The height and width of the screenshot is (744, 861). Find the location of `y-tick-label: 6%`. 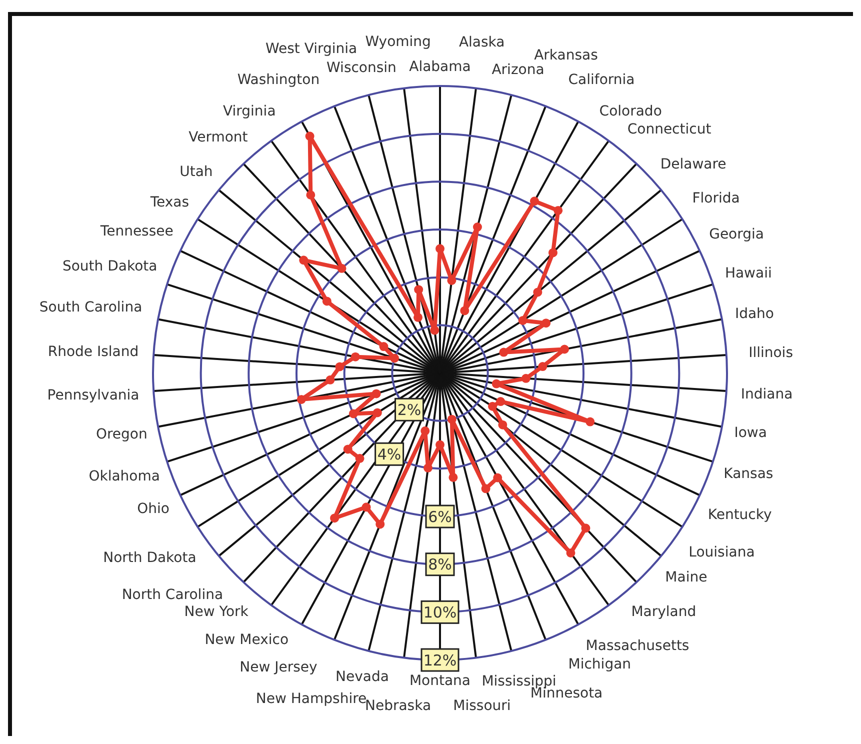

y-tick-label: 6% is located at coordinates (440, 517).